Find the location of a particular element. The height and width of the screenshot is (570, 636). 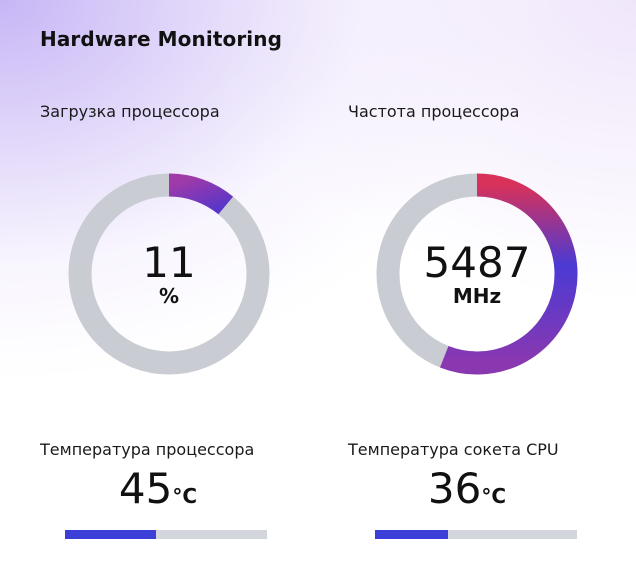

cpu-frequency-arc is located at coordinates (509, 274).